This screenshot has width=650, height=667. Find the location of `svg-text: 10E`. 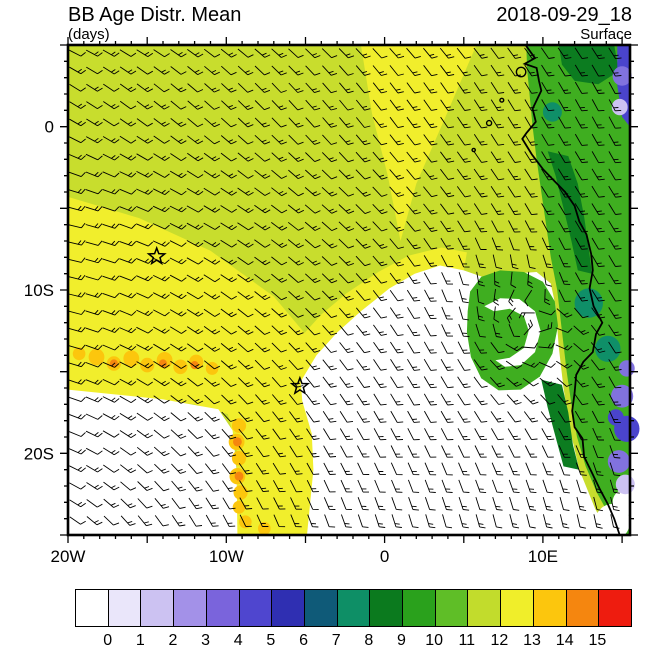

svg-text: 10E is located at coordinates (543, 556).